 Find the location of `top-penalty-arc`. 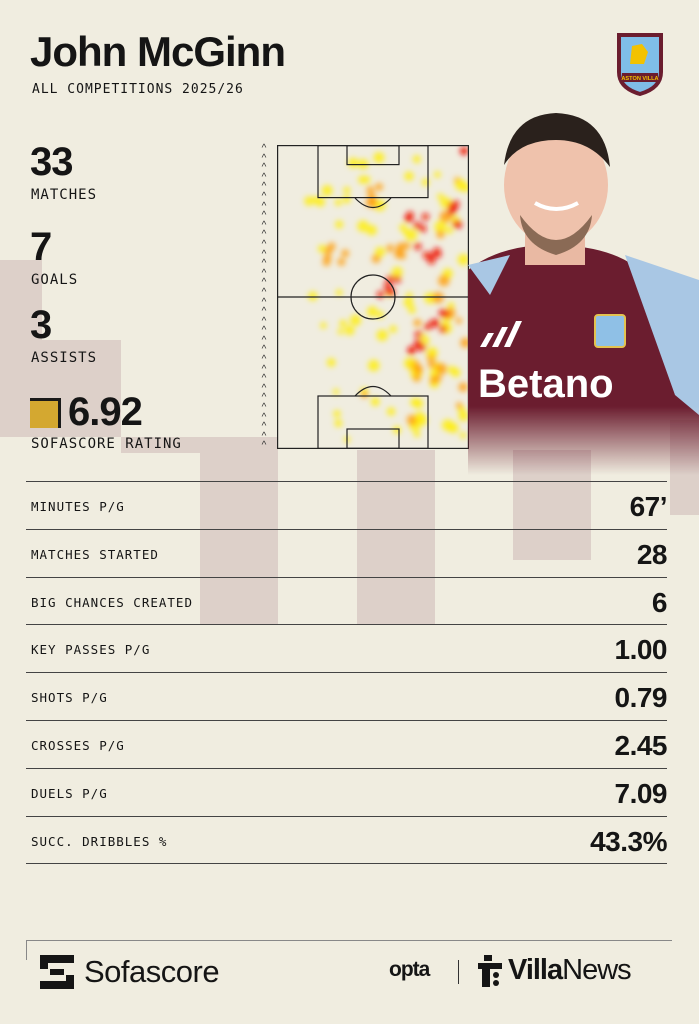

top-penalty-arc is located at coordinates (373, 203).